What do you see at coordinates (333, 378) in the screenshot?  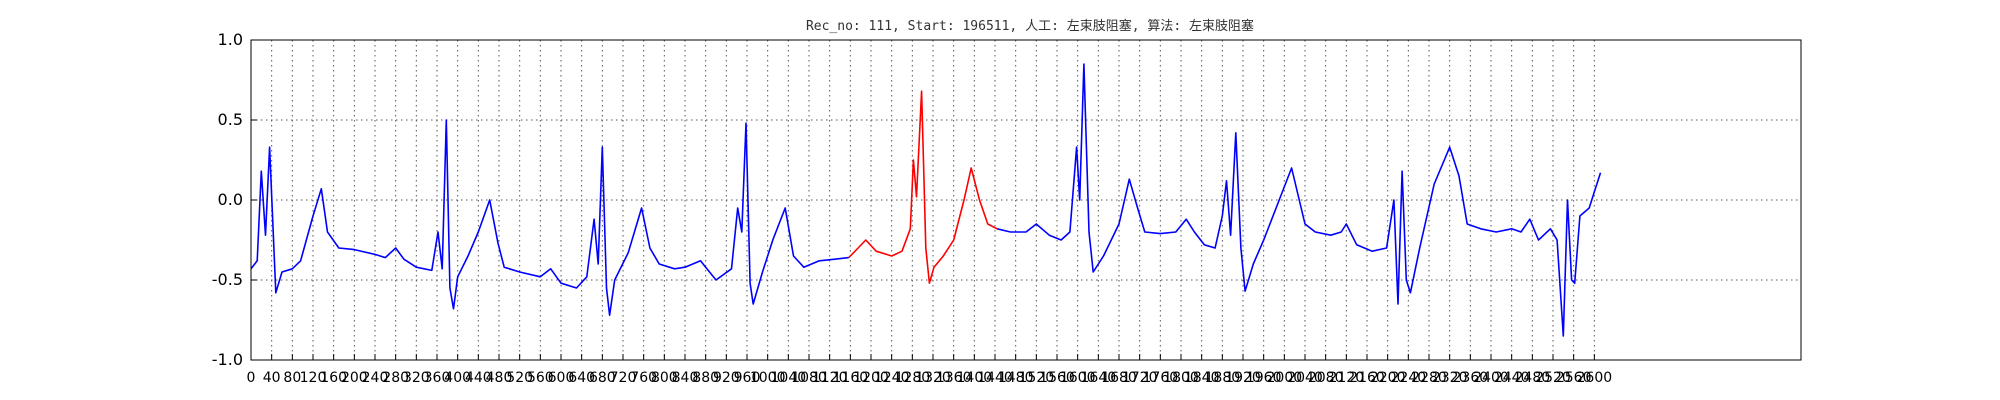 I see `x-tick-label: 160` at bounding box center [333, 378].